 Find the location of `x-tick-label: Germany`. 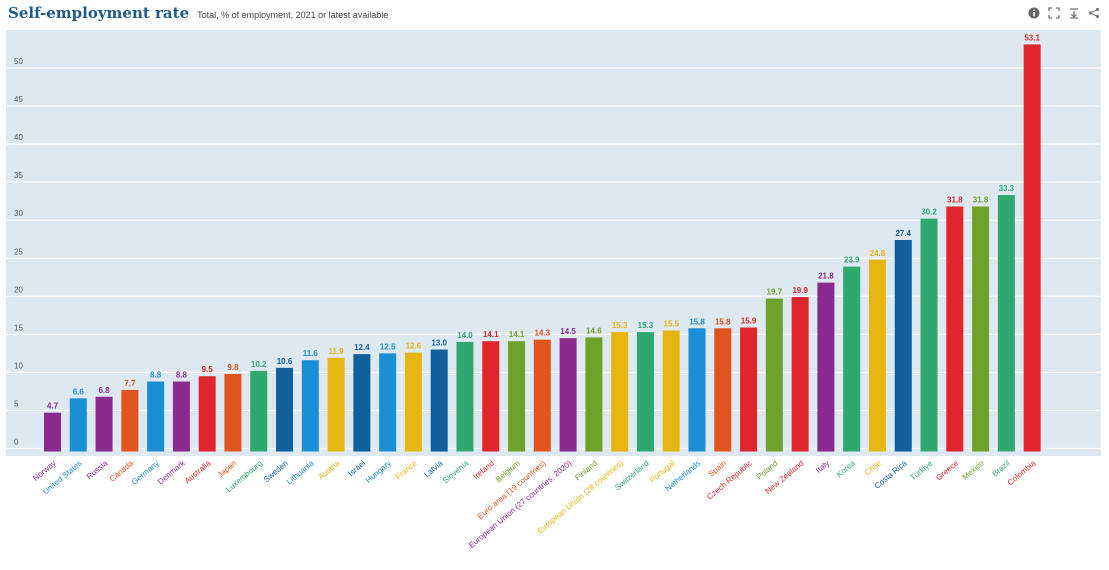

x-tick-label: Germany is located at coordinates (145, 473).